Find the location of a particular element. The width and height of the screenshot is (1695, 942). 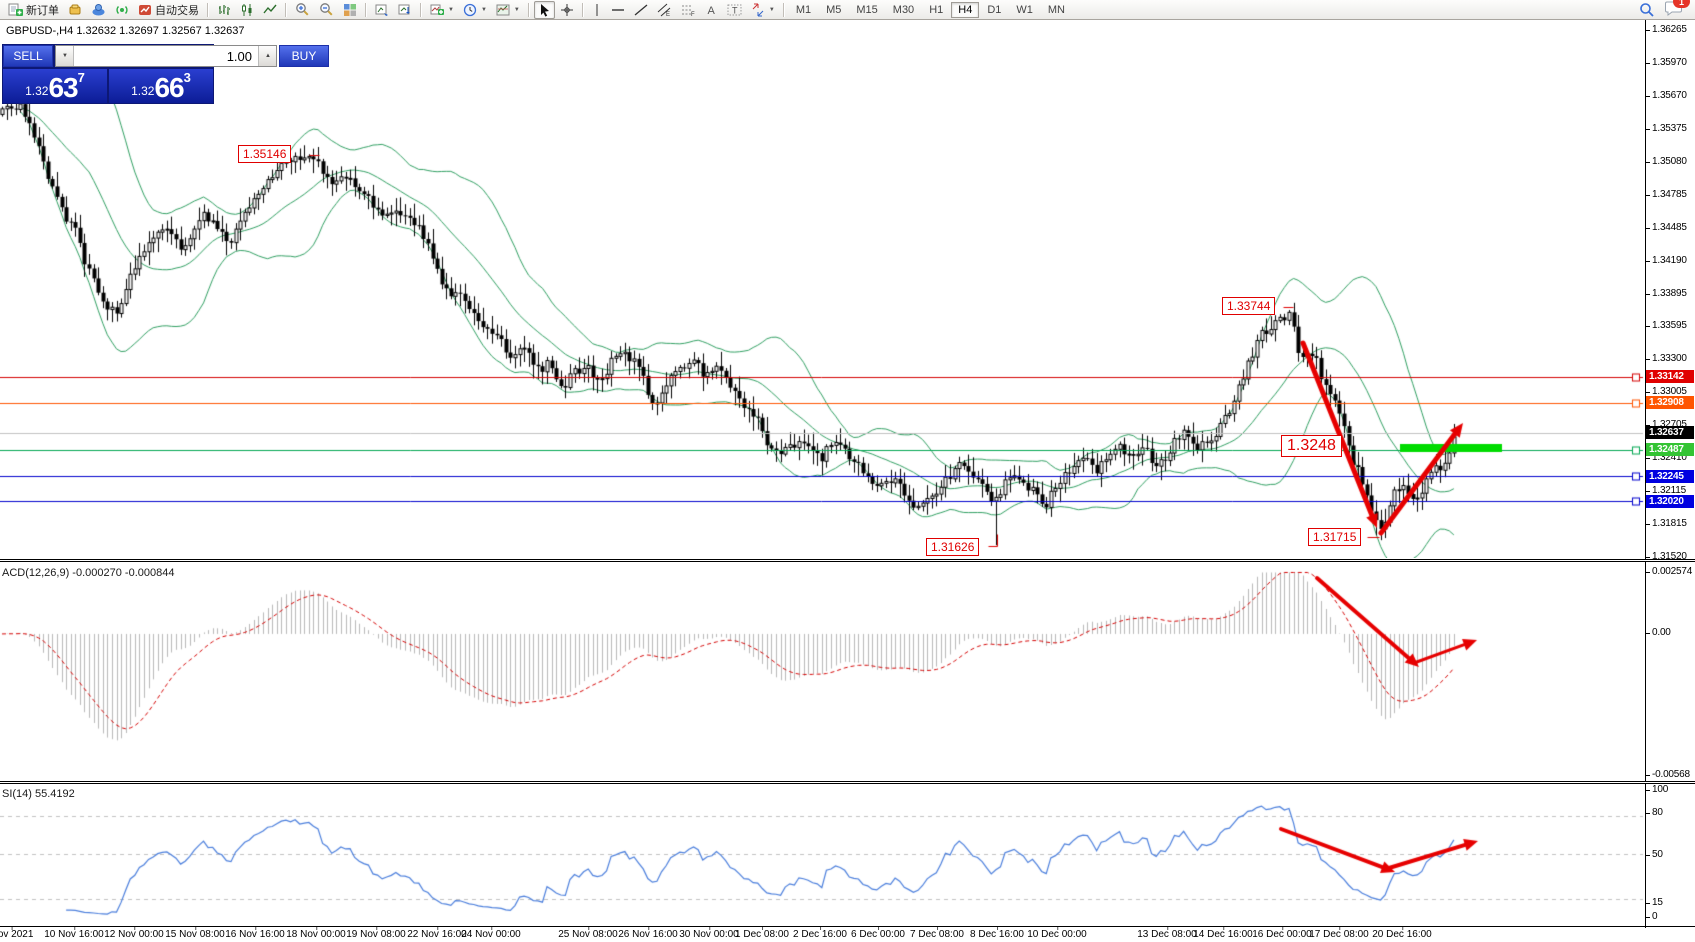

new-order-button: 新订单 is located at coordinates (33, 10).